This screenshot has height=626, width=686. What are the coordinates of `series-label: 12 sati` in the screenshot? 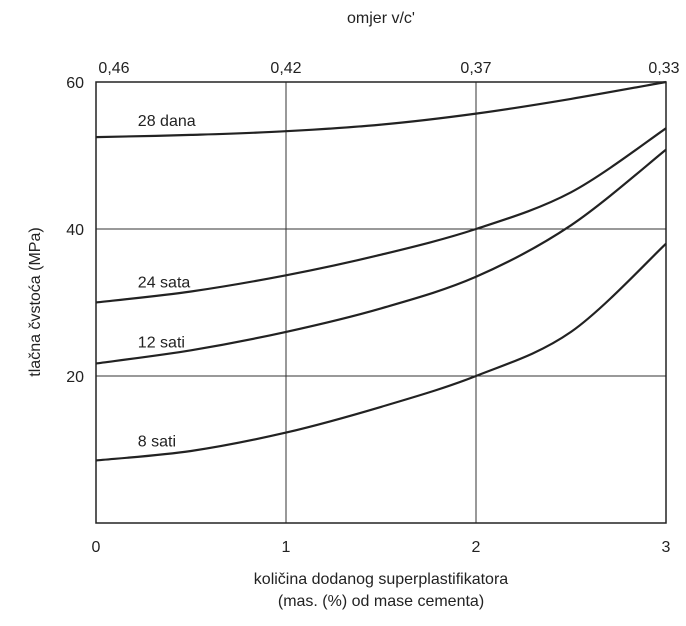 It's located at (161, 343).